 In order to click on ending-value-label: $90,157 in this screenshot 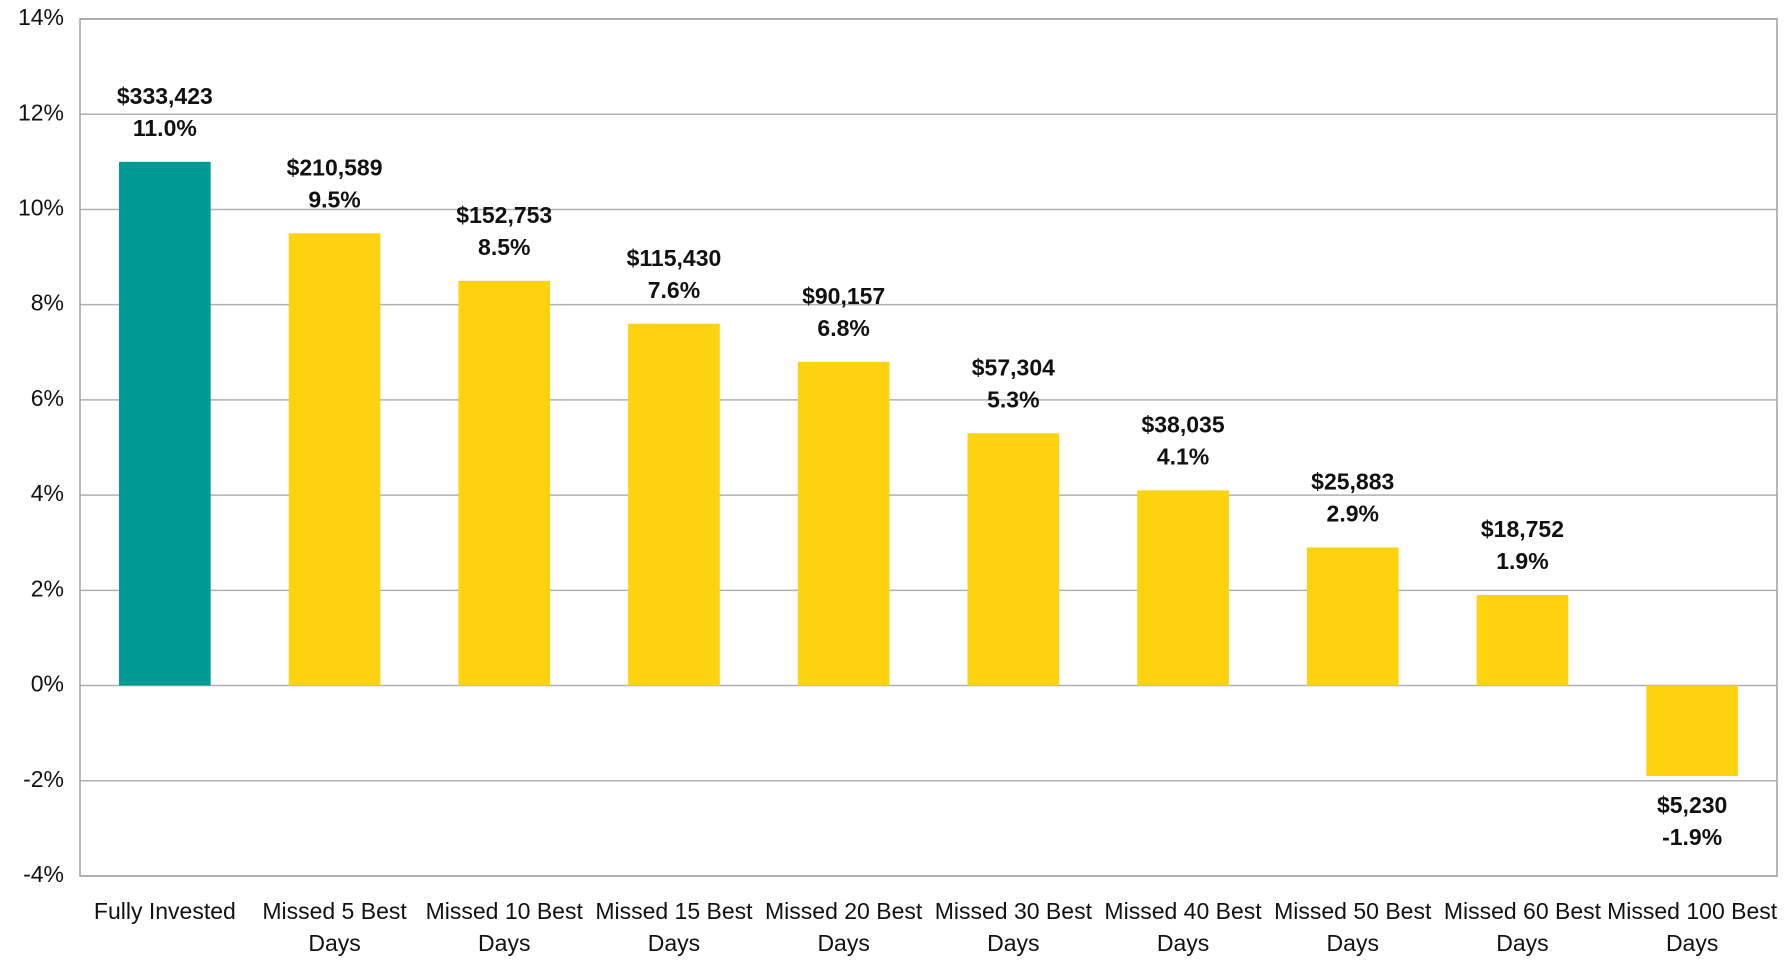, I will do `click(843, 296)`.